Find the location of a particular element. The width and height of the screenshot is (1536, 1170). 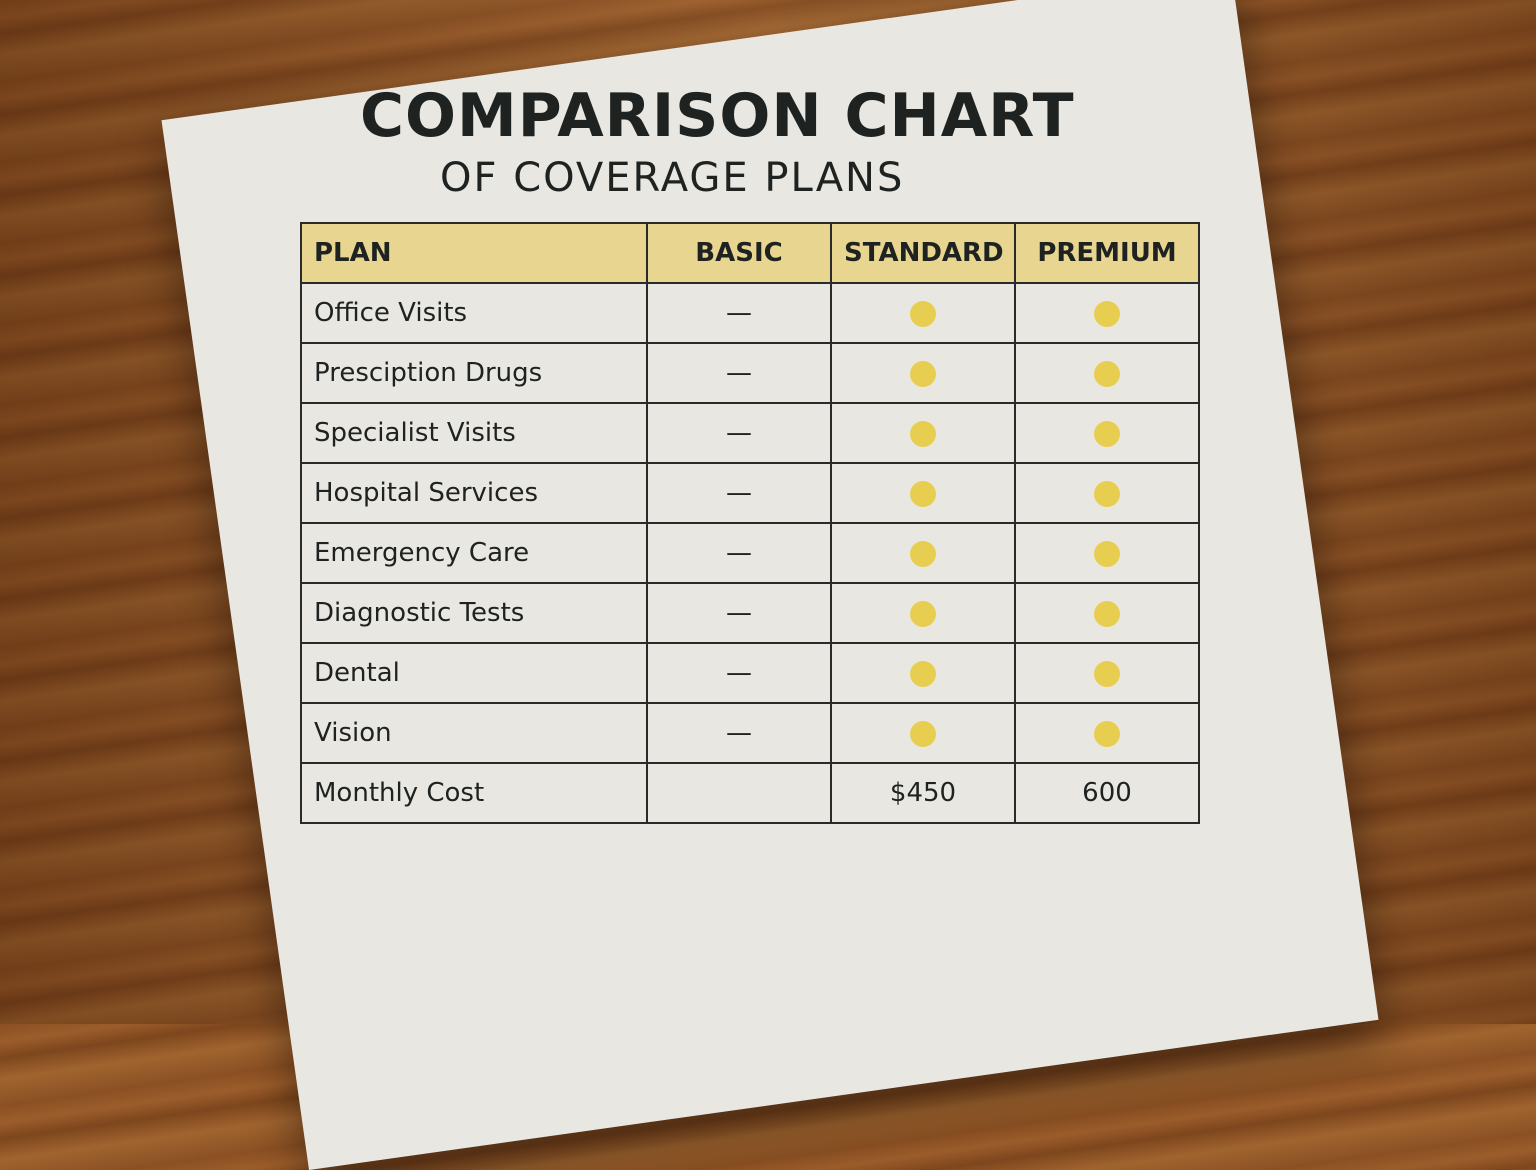

document-subtitle: OF COVERAGE PLANS is located at coordinates (672, 178).